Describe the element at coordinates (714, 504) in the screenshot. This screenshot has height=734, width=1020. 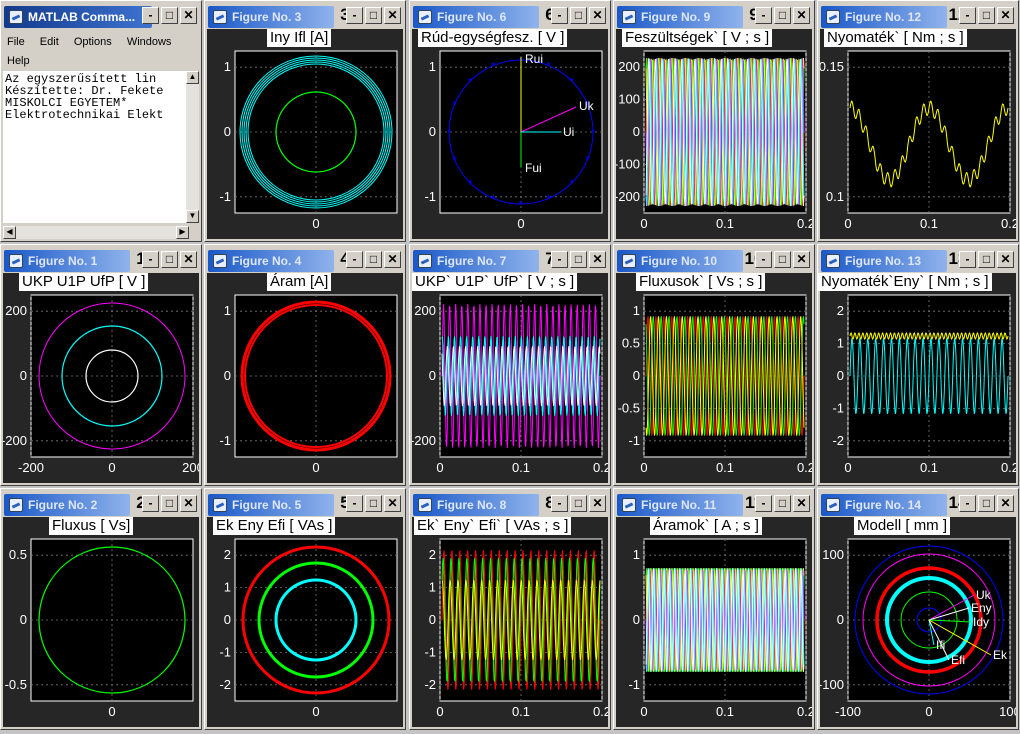
I see `title-bar: Figure No. 11 11 - □ ✕` at that location.